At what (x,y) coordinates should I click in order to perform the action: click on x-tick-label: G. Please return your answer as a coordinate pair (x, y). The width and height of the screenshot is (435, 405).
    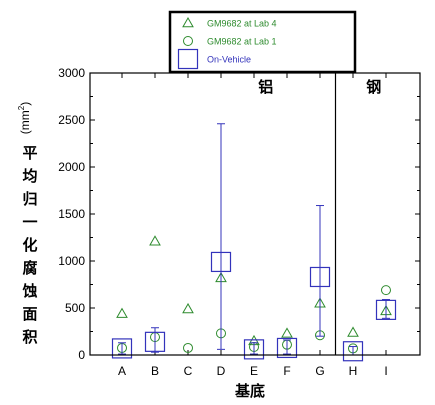
    Looking at the image, I should click on (319, 371).